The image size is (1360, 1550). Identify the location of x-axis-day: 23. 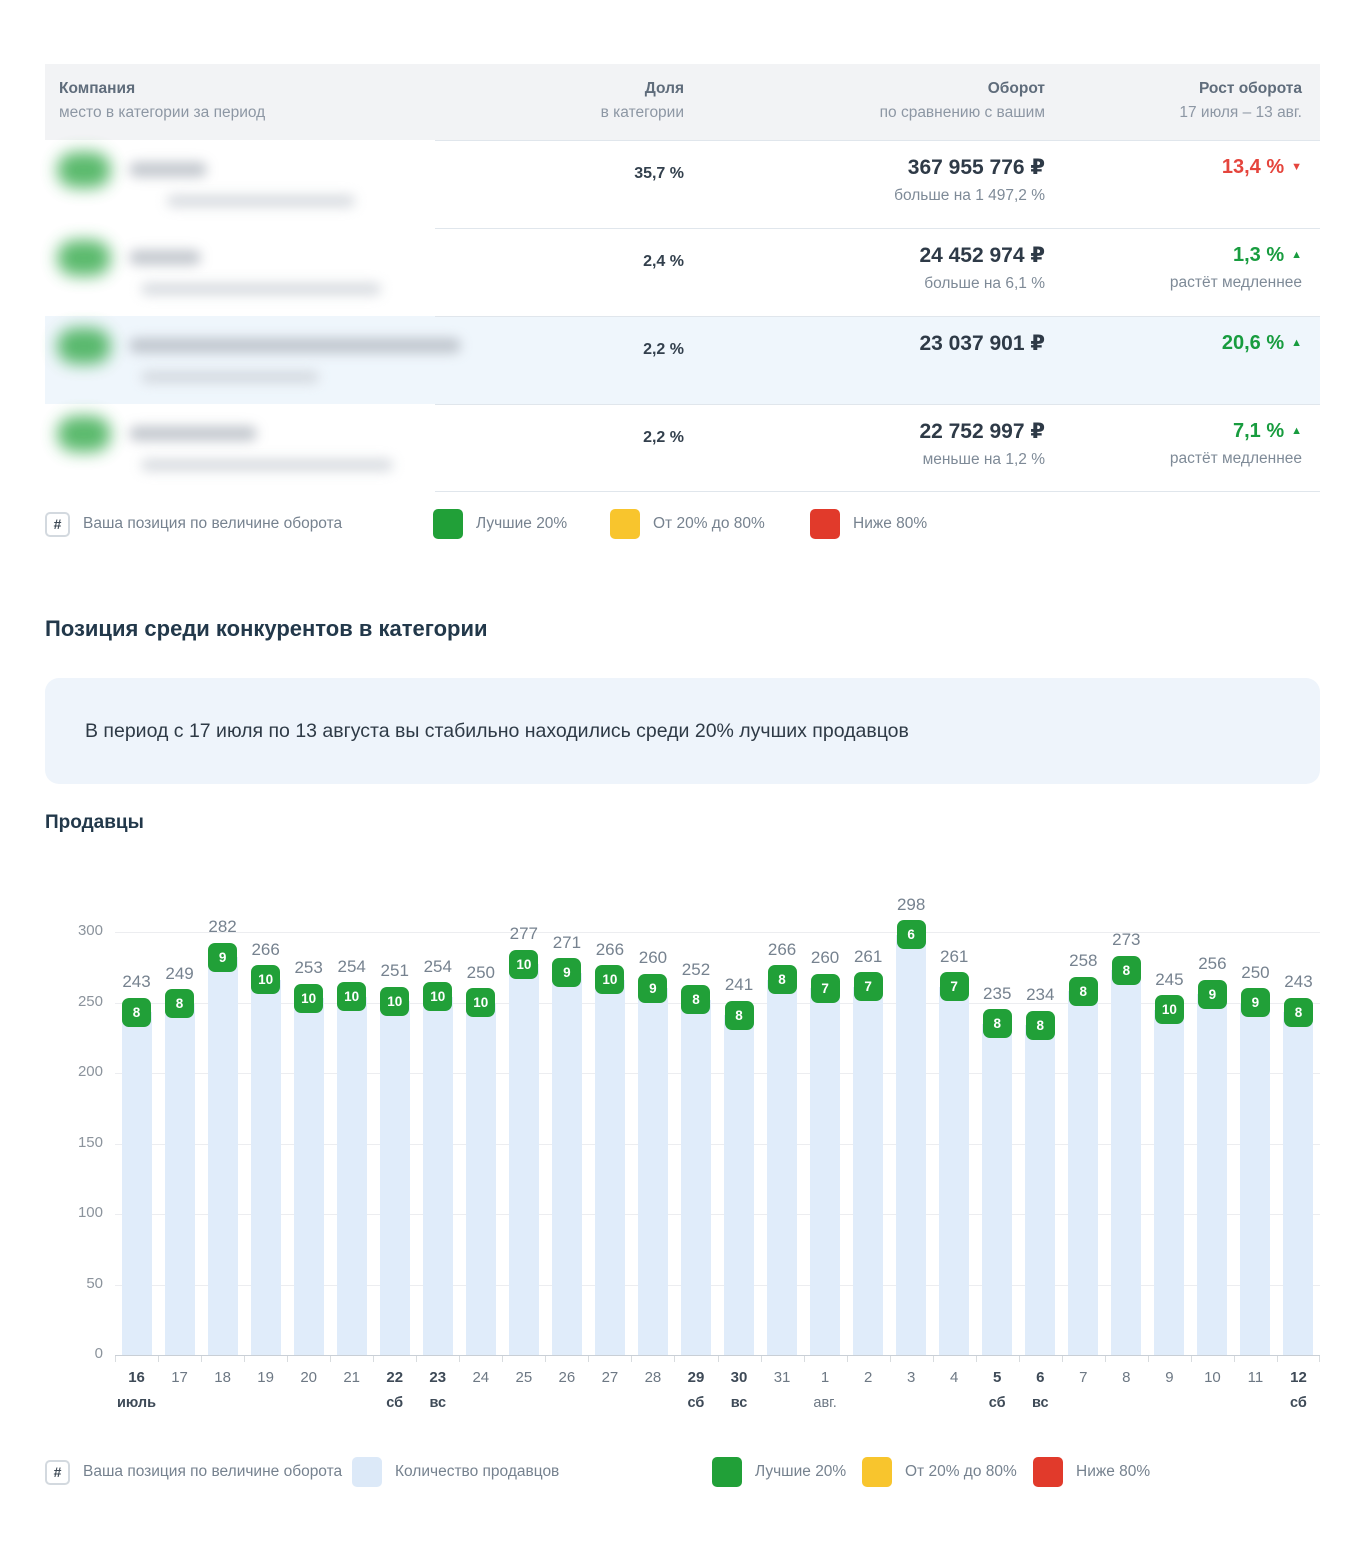
(438, 1377).